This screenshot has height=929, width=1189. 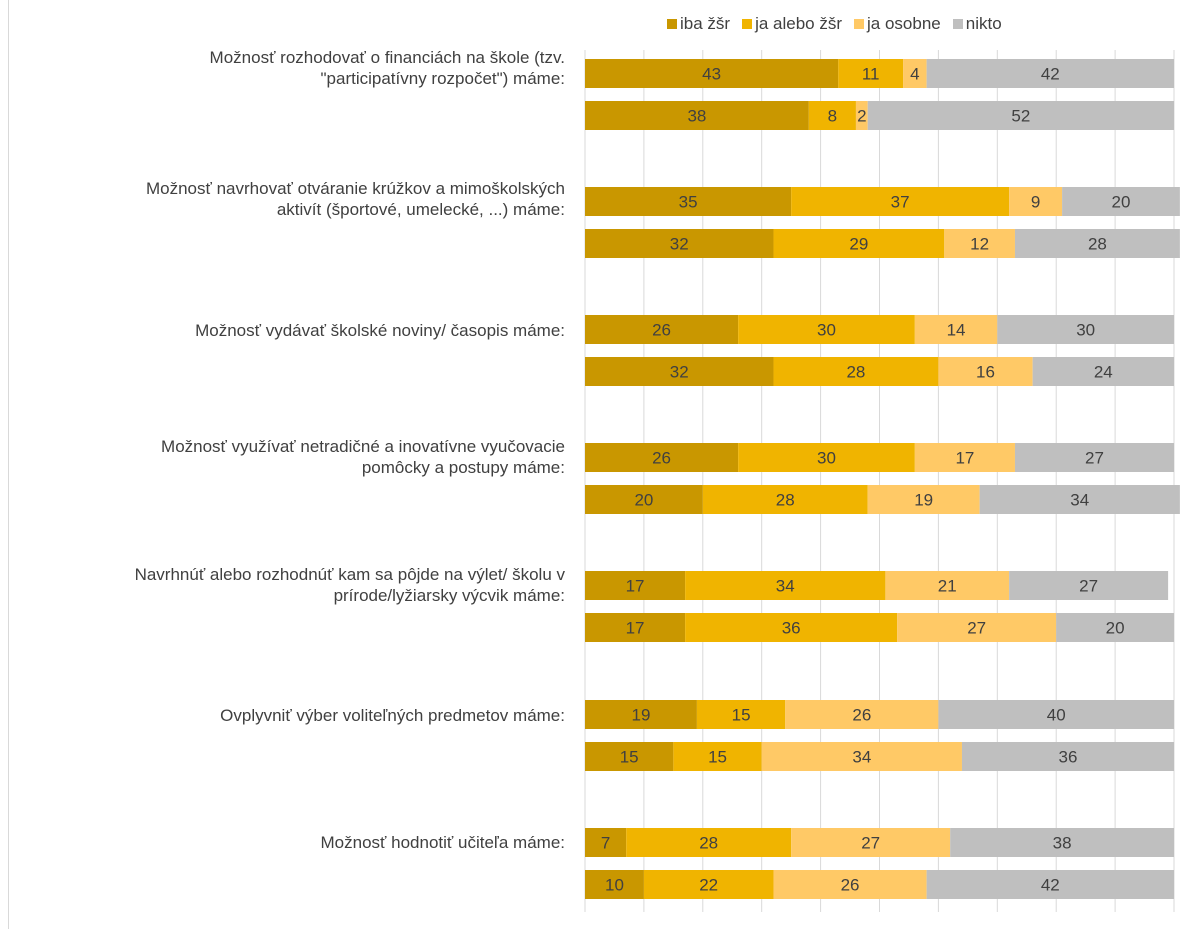 I want to click on data-label: 52, so click(x=1020, y=116).